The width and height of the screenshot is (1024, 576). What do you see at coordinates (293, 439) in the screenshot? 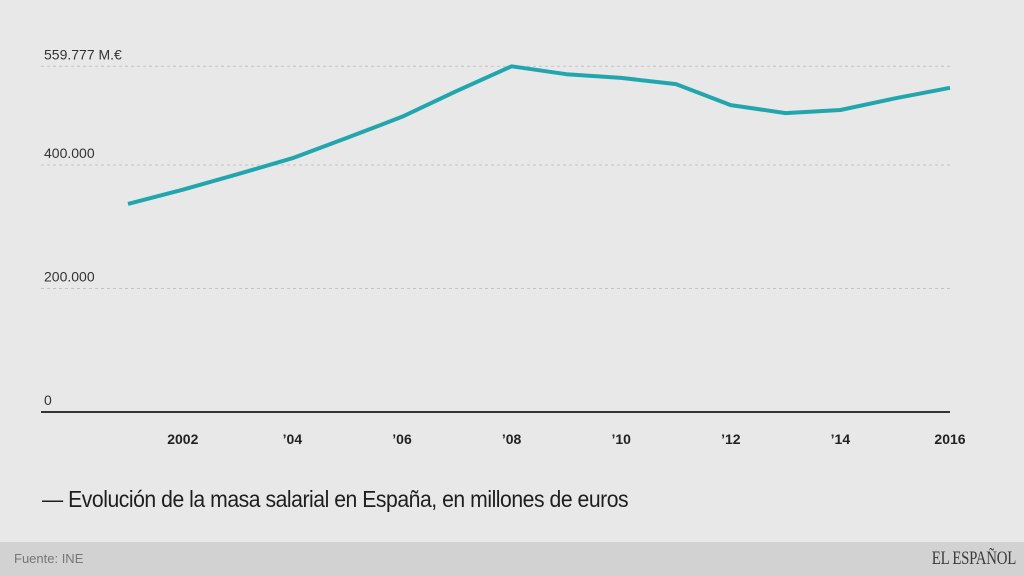
I see `x-tick-label: ’04` at bounding box center [293, 439].